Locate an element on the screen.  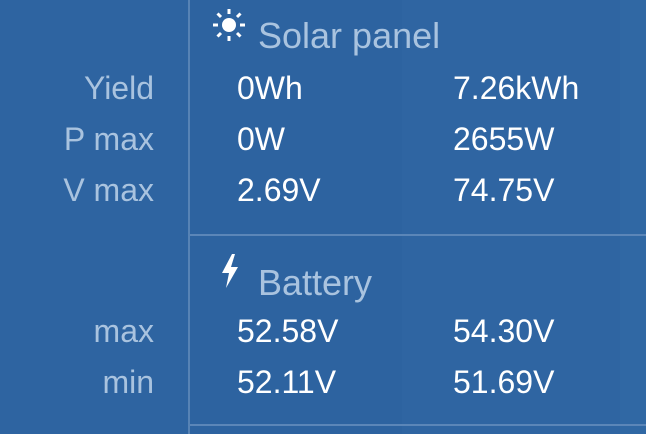
column-divider is located at coordinates (189, 217).